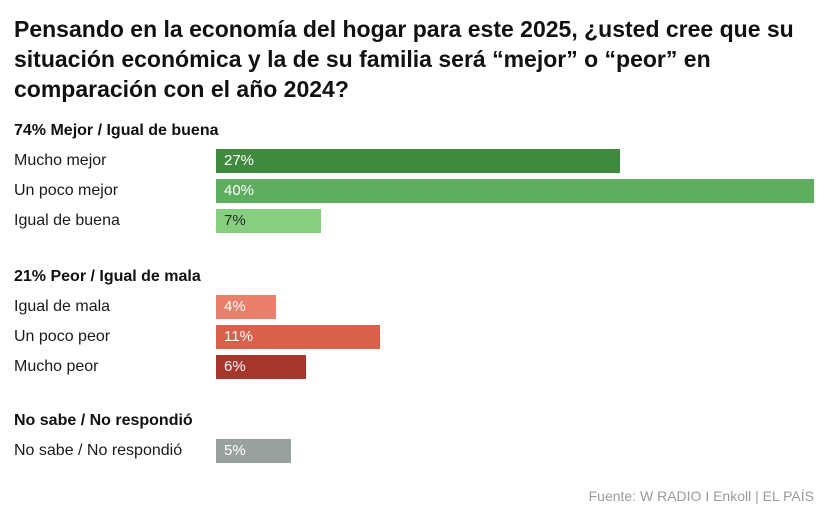  I want to click on category-label: Un poco peor, so click(62, 336).